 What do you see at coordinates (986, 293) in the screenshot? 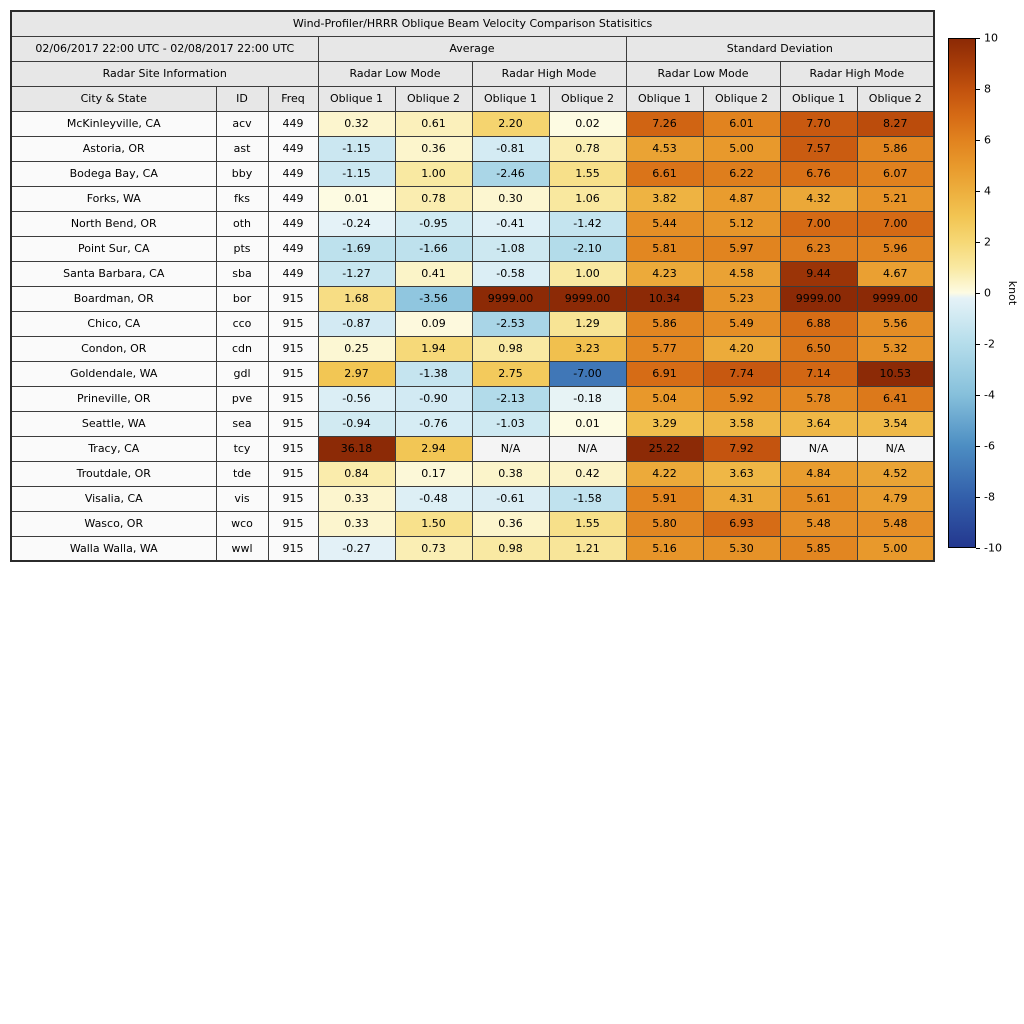
I see `colorbar: 10 8 6 4 2 0 -2 -4 -6 -8 -10 knot` at bounding box center [986, 293].